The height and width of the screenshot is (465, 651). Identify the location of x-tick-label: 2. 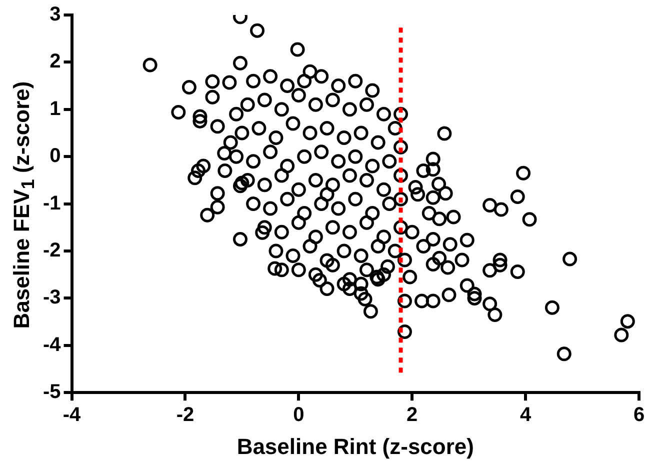
(412, 415).